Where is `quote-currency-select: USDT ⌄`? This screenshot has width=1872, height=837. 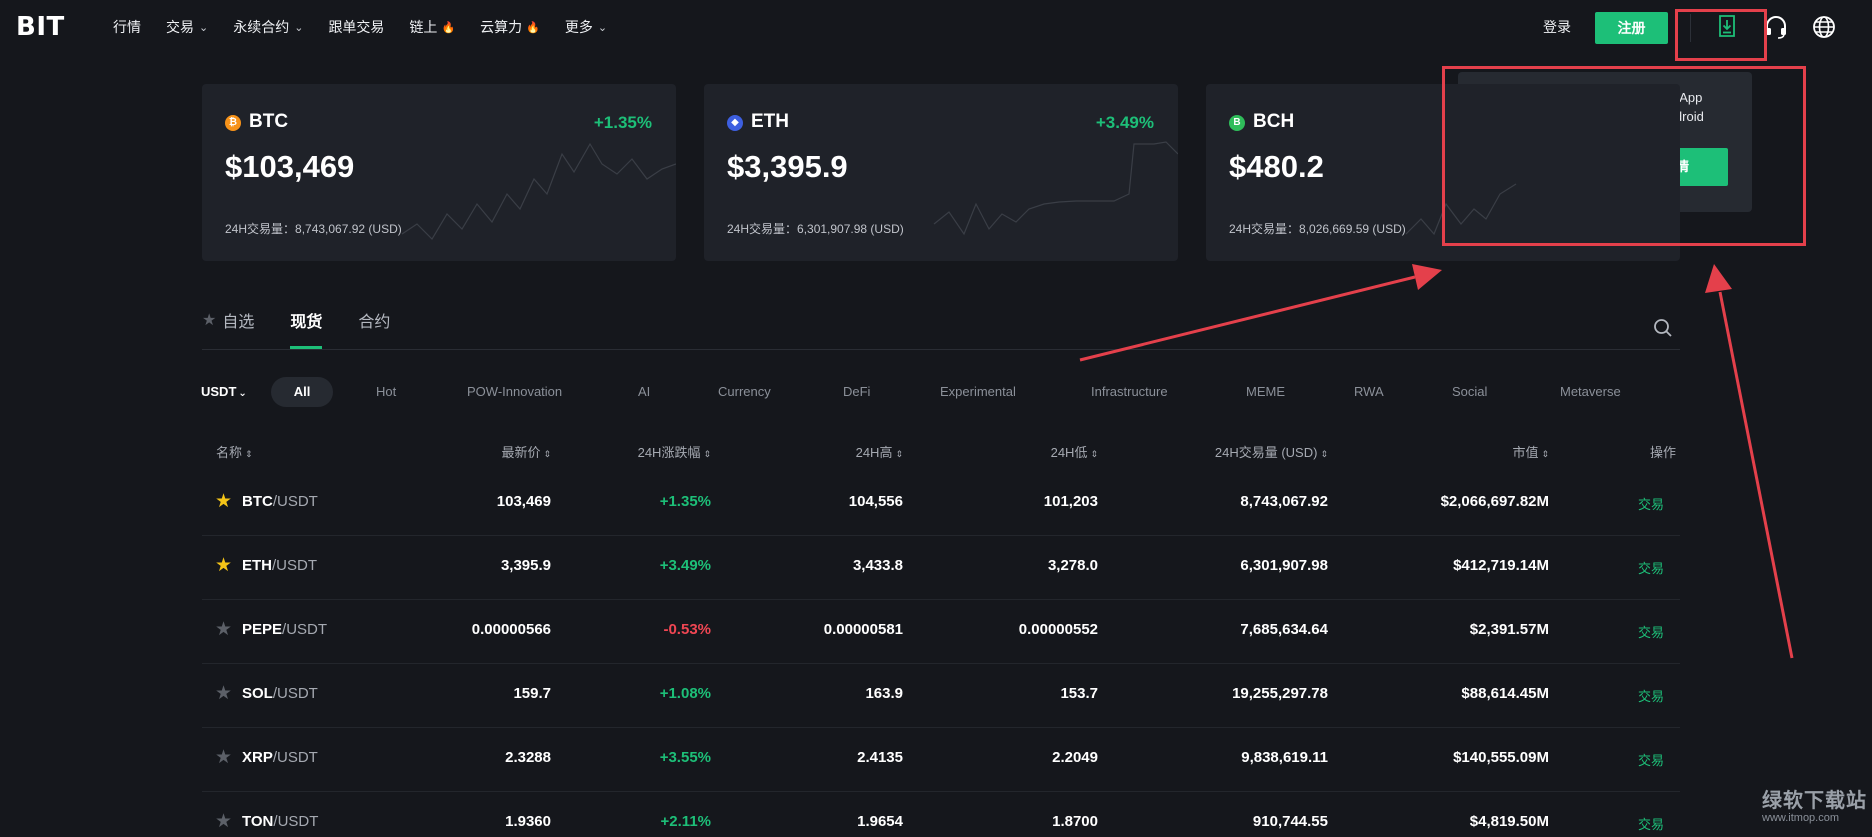 quote-currency-select: USDT ⌄ is located at coordinates (224, 391).